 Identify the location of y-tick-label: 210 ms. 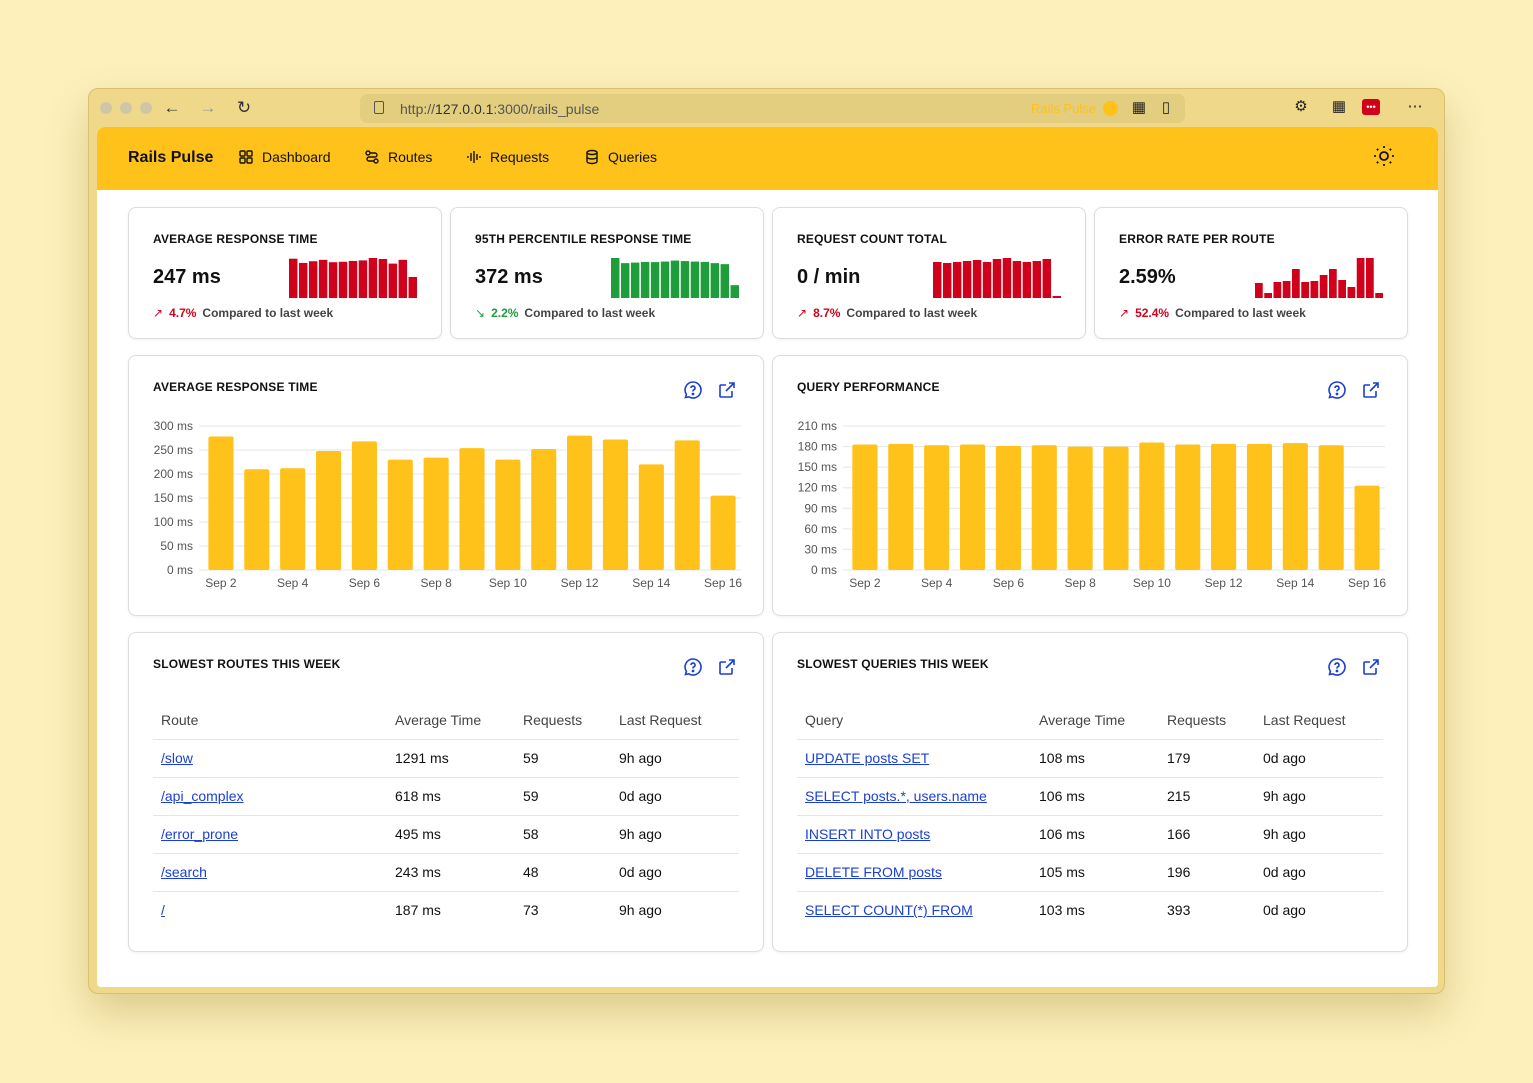
(817, 426).